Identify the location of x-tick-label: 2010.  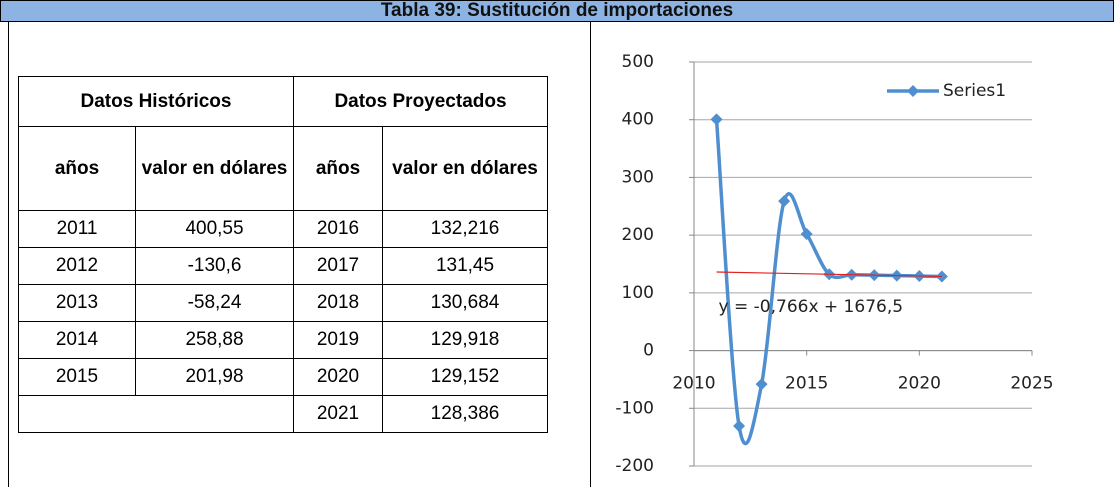
(693, 384).